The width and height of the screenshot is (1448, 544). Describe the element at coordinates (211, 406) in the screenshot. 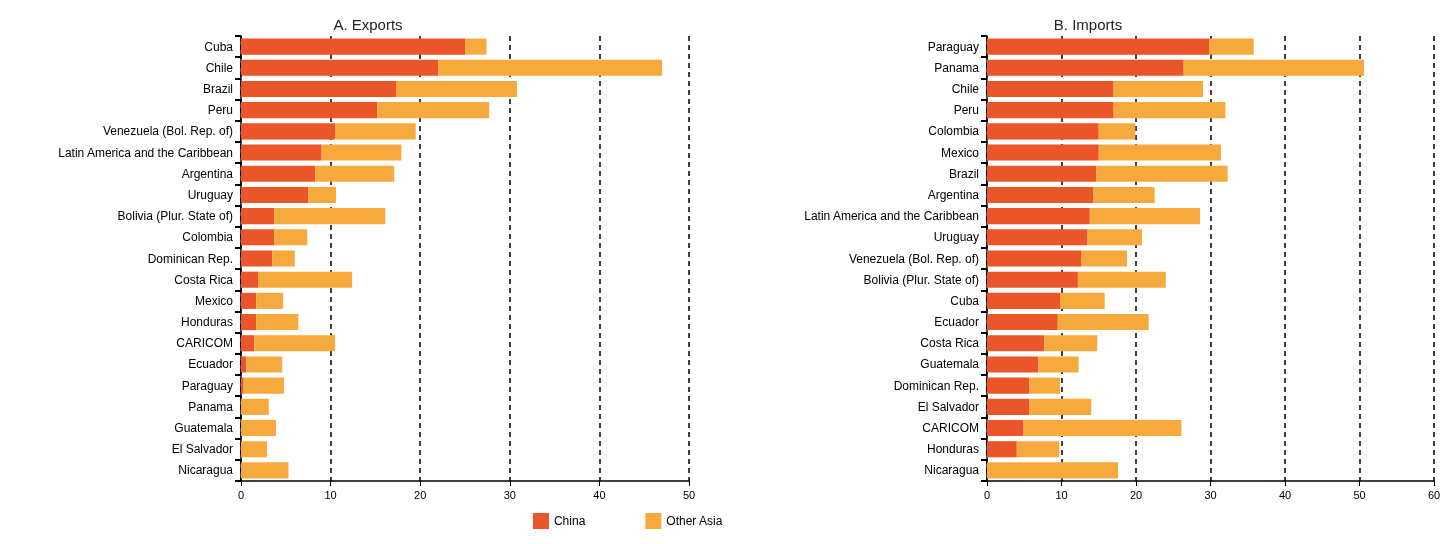

I see `y-tick-label: Panama` at that location.